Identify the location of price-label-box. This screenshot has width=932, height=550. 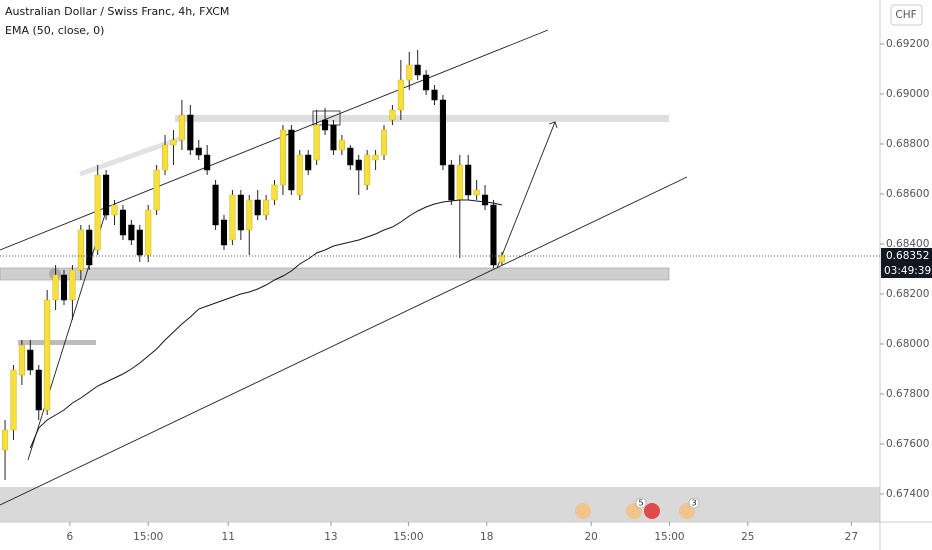
(906, 255).